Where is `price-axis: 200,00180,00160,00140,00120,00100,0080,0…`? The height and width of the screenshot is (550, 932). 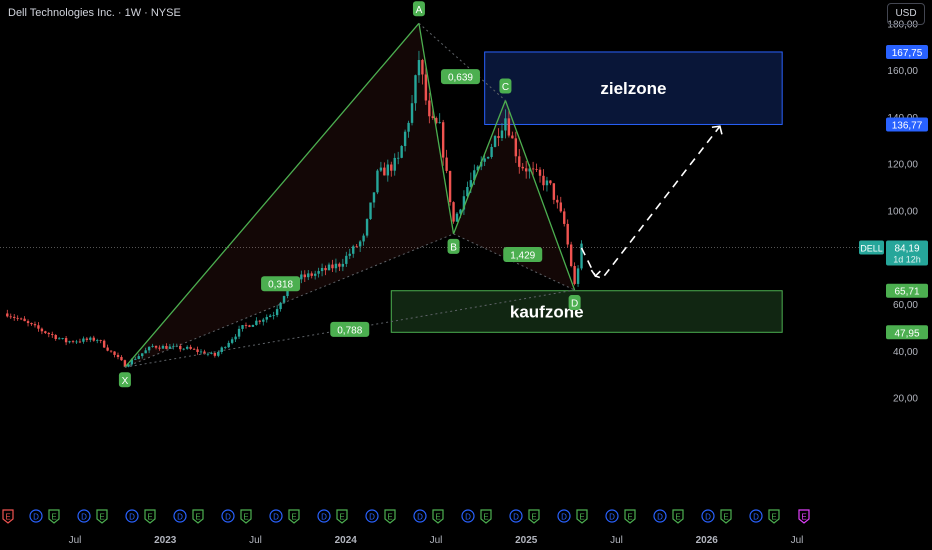
price-axis: 200,00180,00160,00140,00120,00100,0080,0… is located at coordinates (893, 202).